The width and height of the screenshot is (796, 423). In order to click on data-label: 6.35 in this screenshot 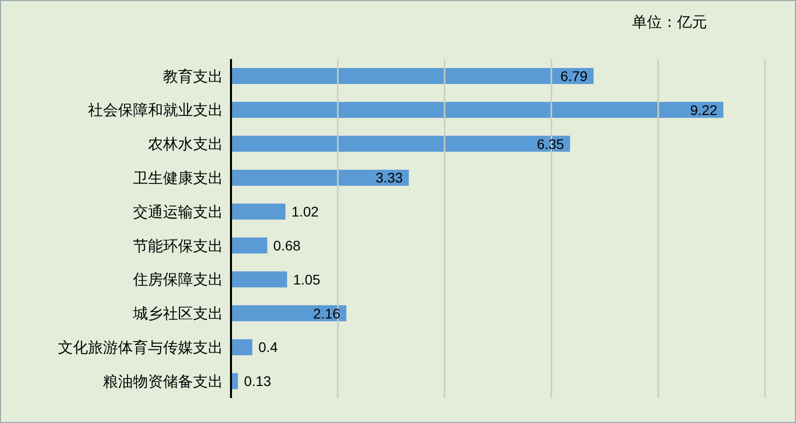, I will do `click(550, 144)`.